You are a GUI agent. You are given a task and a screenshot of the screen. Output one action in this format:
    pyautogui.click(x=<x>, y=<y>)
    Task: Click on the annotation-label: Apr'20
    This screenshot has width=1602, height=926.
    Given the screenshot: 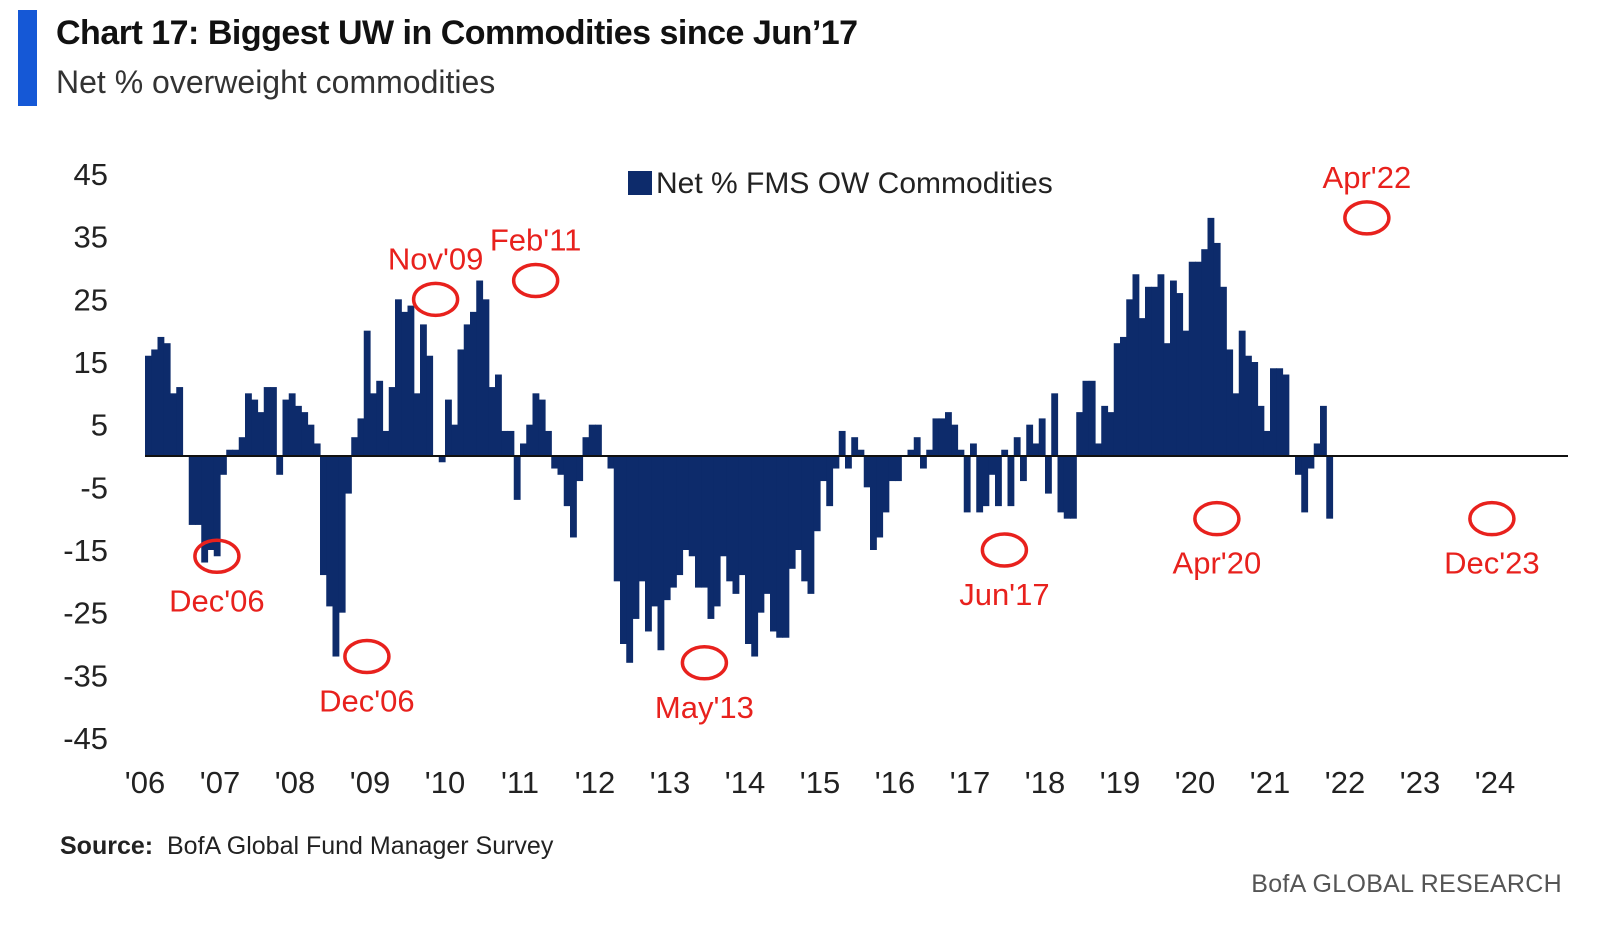 What is the action you would take?
    pyautogui.click(x=1217, y=563)
    